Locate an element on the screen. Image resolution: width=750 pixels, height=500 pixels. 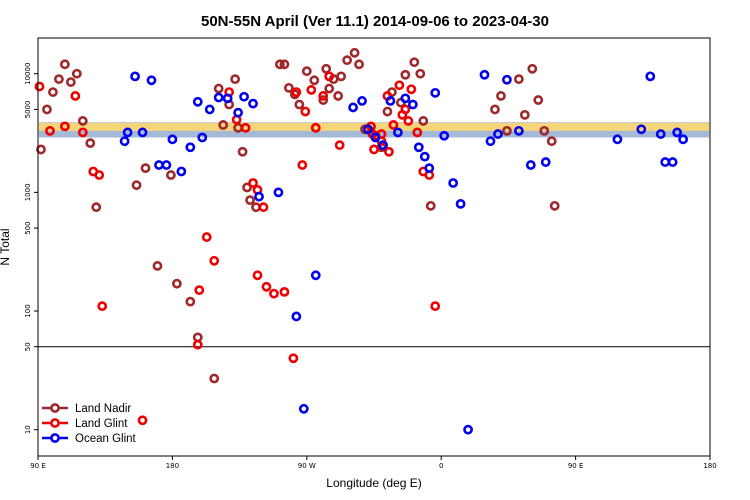
legend-item: Ocean Glint is located at coordinates (89, 439).